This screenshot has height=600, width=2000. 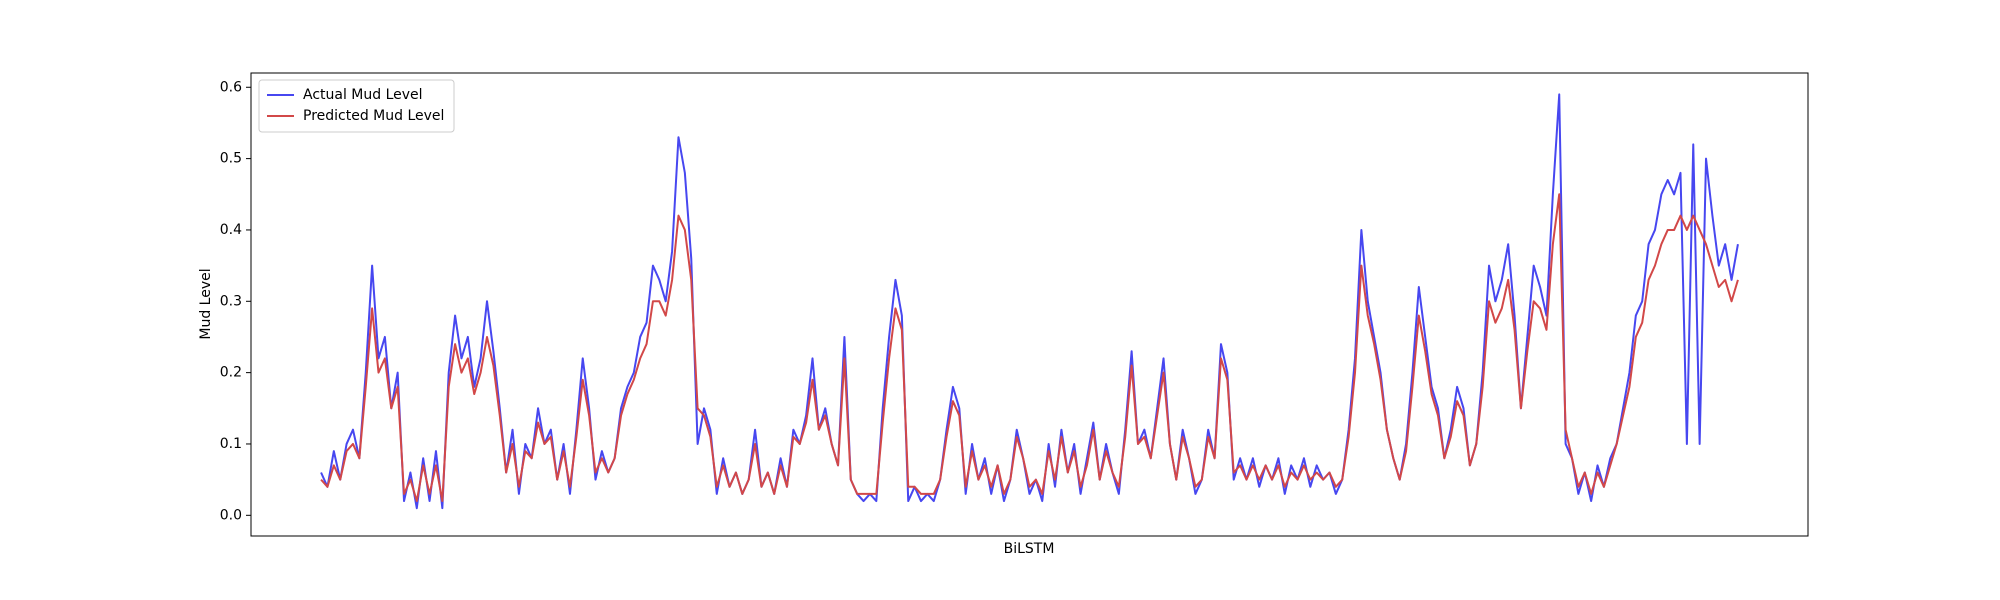 What do you see at coordinates (206, 303) in the screenshot?
I see `y-axis-label: Mud Level` at bounding box center [206, 303].